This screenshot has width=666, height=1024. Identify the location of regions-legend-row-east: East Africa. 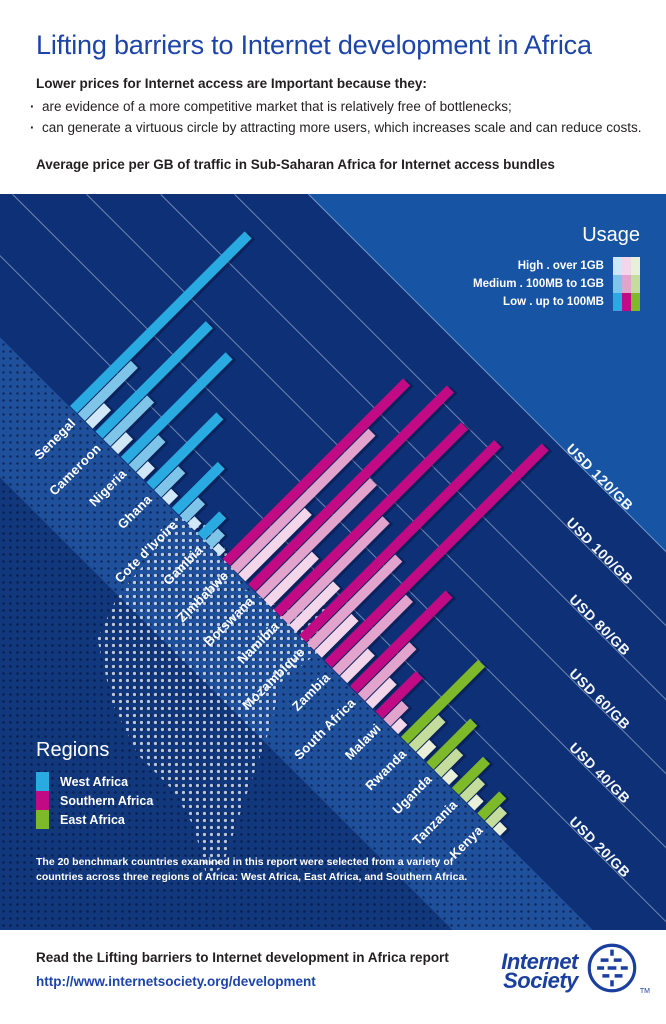
(94, 819).